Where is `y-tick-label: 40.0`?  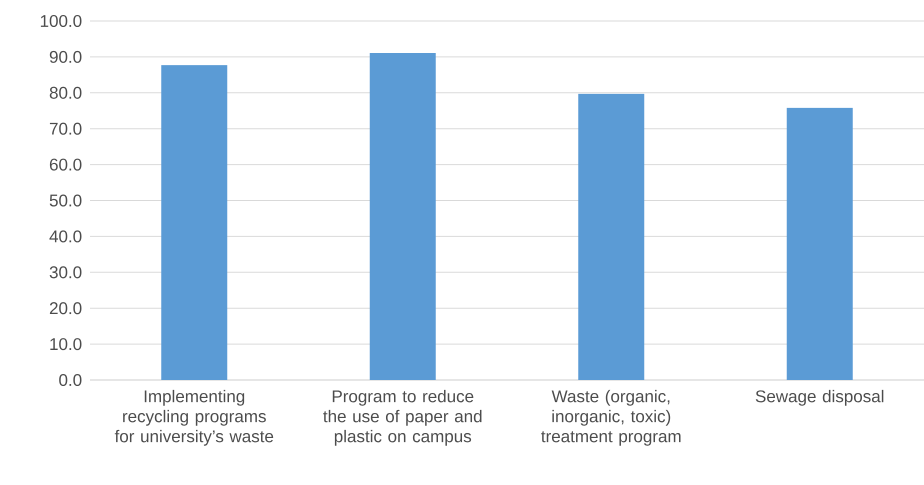 y-tick-label: 40.0 is located at coordinates (65, 236).